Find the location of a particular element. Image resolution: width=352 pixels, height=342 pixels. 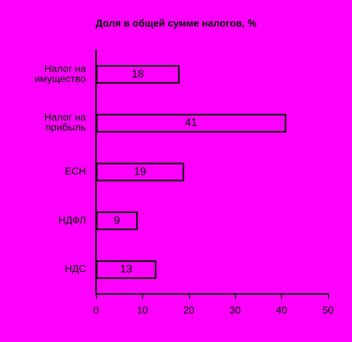

data-label: 9 is located at coordinates (117, 220).